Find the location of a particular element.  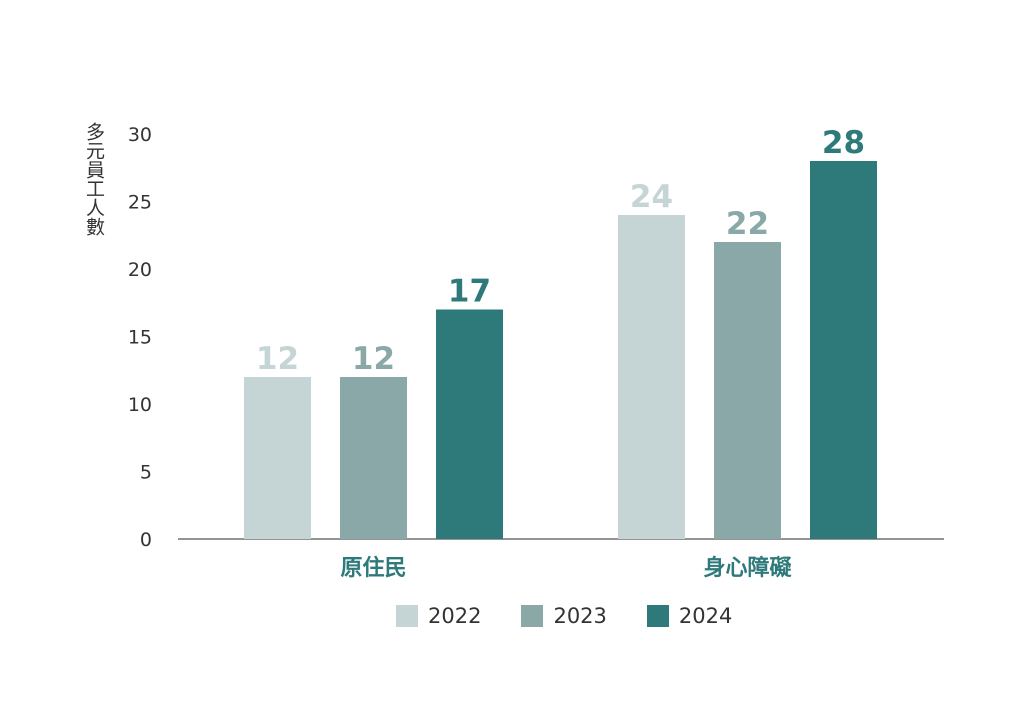

legend-item-2023: 2023 is located at coordinates (564, 616).